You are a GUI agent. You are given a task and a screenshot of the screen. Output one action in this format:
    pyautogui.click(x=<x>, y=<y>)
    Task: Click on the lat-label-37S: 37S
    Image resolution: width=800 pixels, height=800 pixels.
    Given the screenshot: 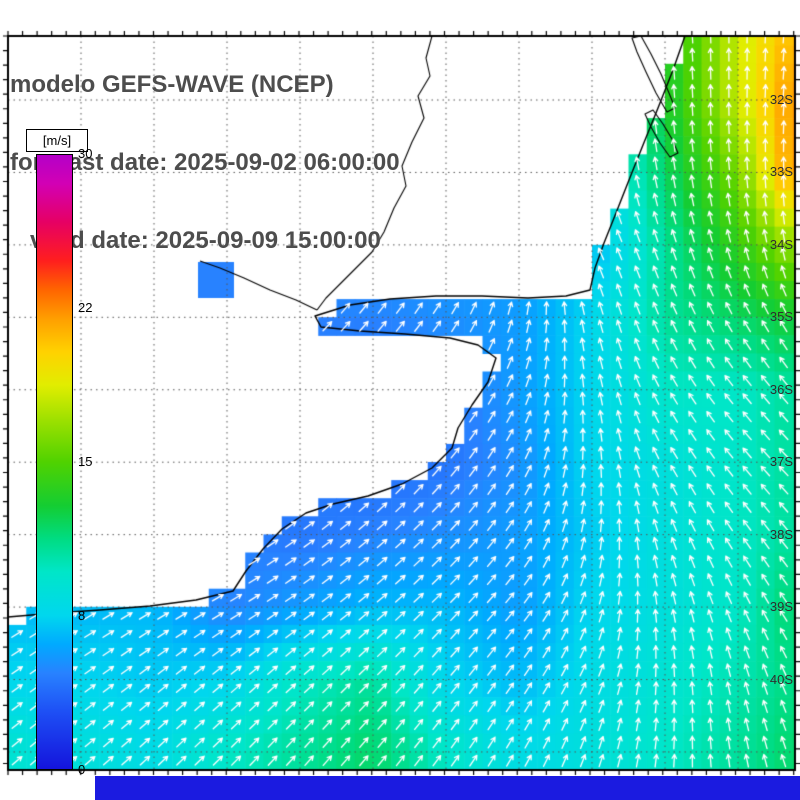 What is the action you would take?
    pyautogui.click(x=781, y=462)
    